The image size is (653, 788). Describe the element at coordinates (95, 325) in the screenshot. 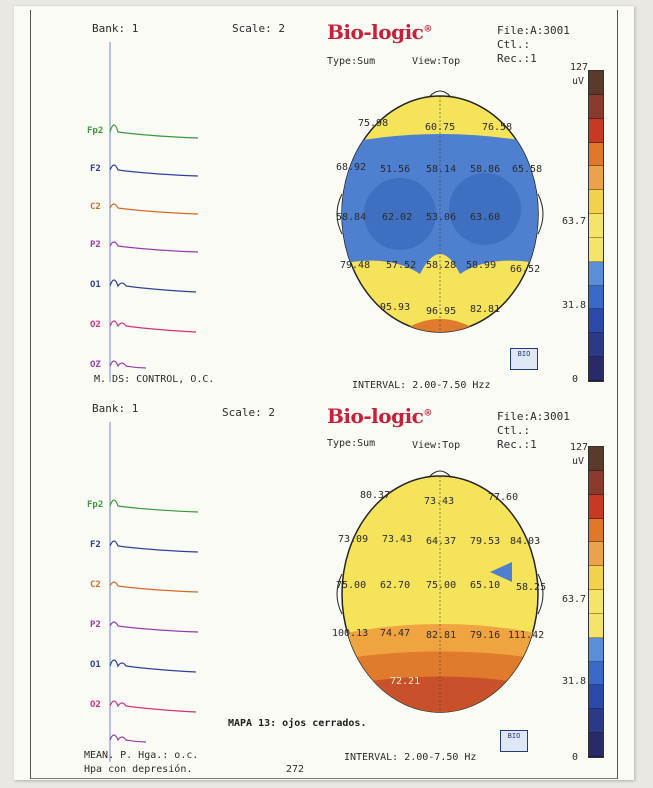

I see `channel-label: O2` at that location.